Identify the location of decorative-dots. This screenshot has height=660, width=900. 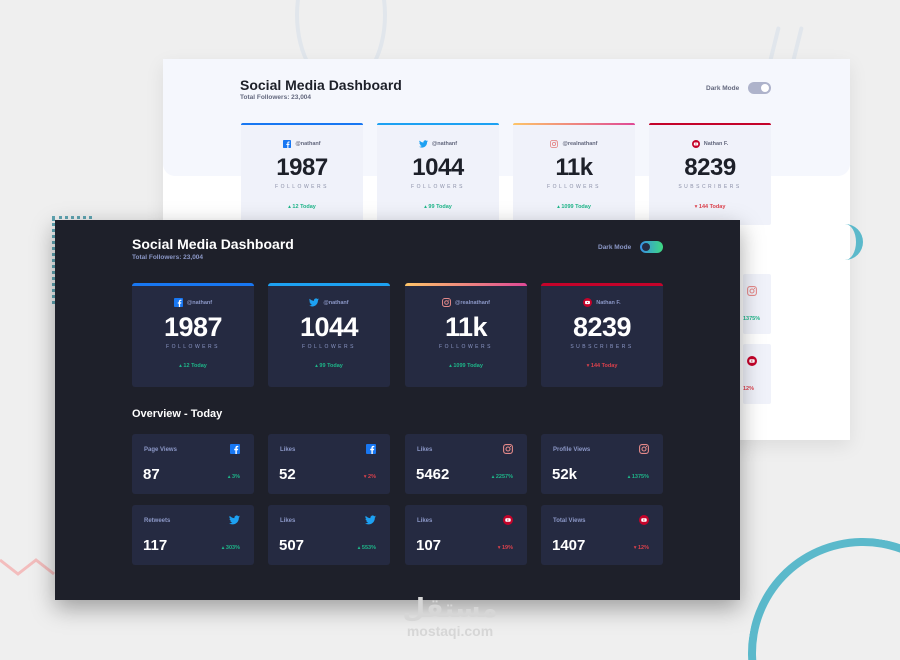
(53, 261).